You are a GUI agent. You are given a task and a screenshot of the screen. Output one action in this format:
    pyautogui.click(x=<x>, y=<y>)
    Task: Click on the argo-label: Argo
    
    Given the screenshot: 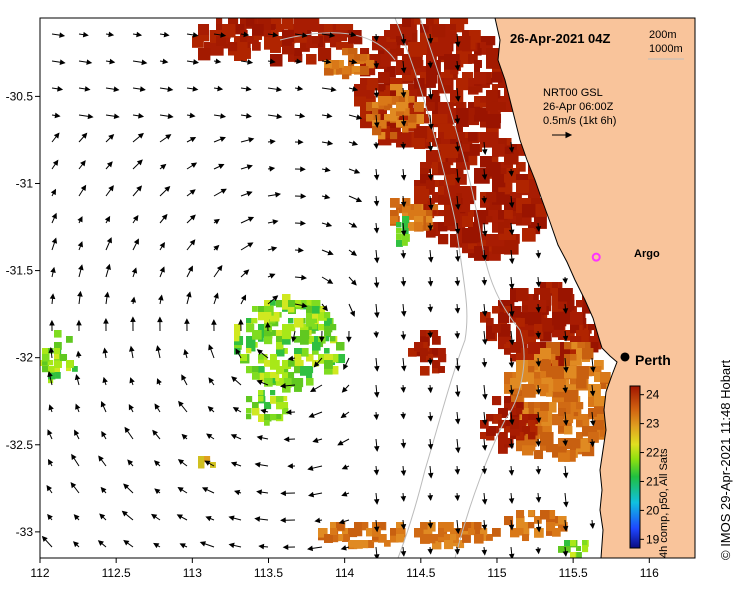 What is the action you would take?
    pyautogui.click(x=647, y=254)
    